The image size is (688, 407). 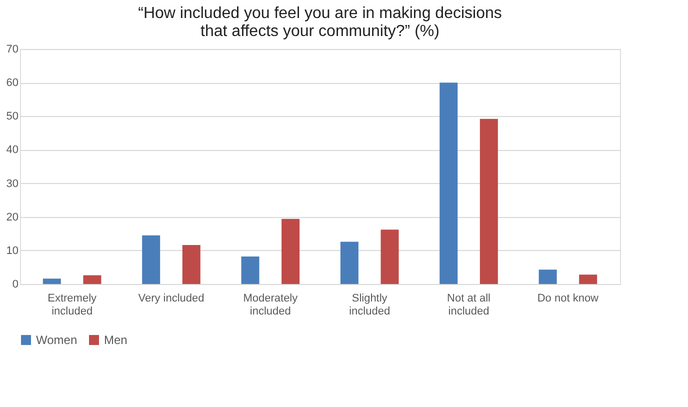 I want to click on x-tick-label: Moderately included, so click(x=270, y=305).